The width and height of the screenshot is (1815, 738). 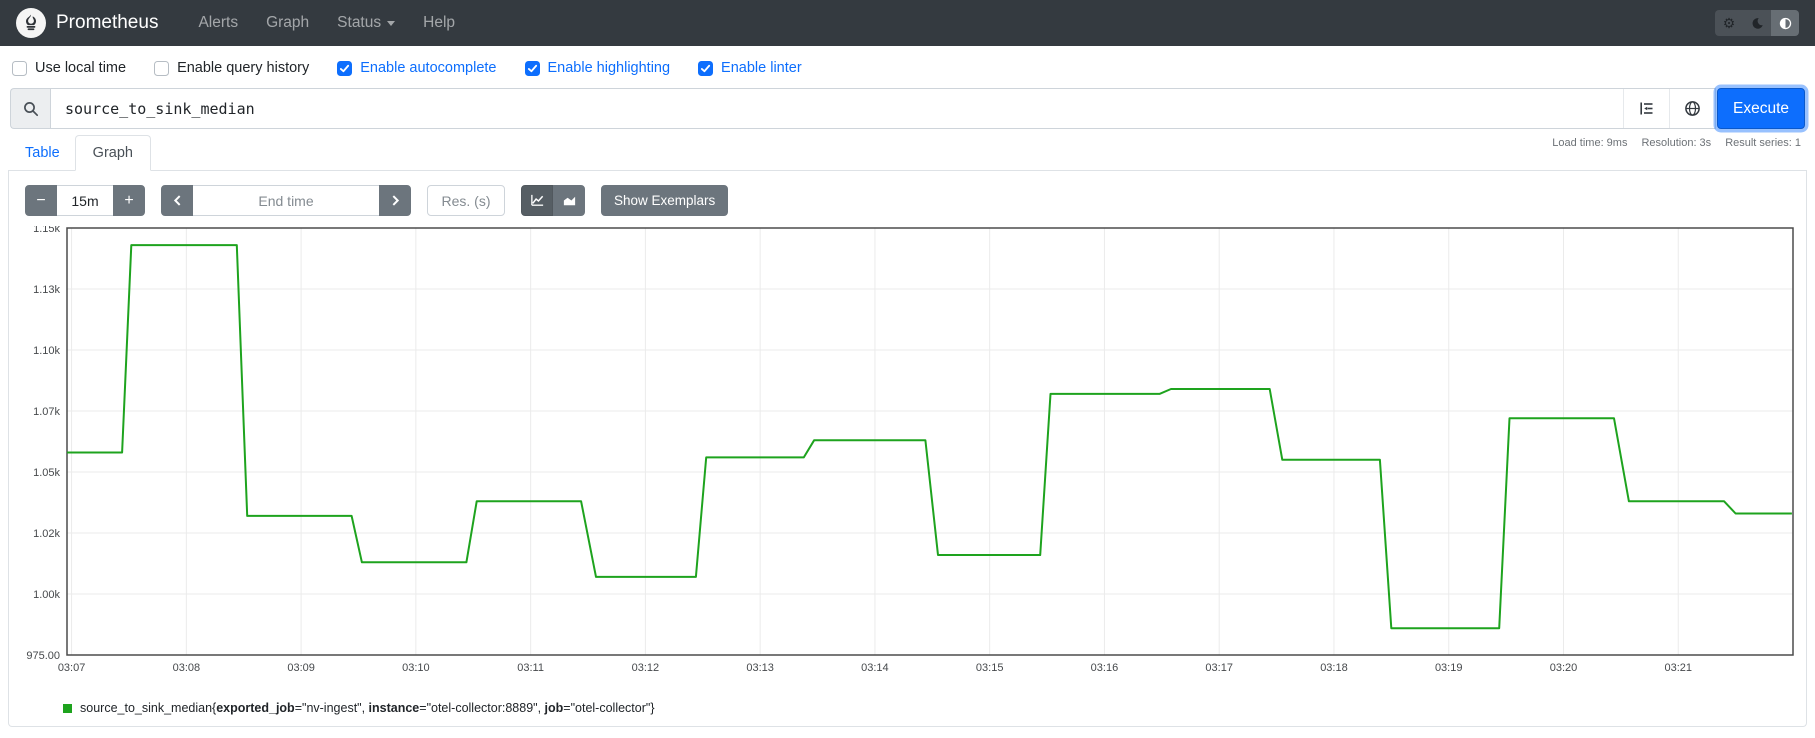 I want to click on svg-text: 1.02k, so click(x=46, y=534).